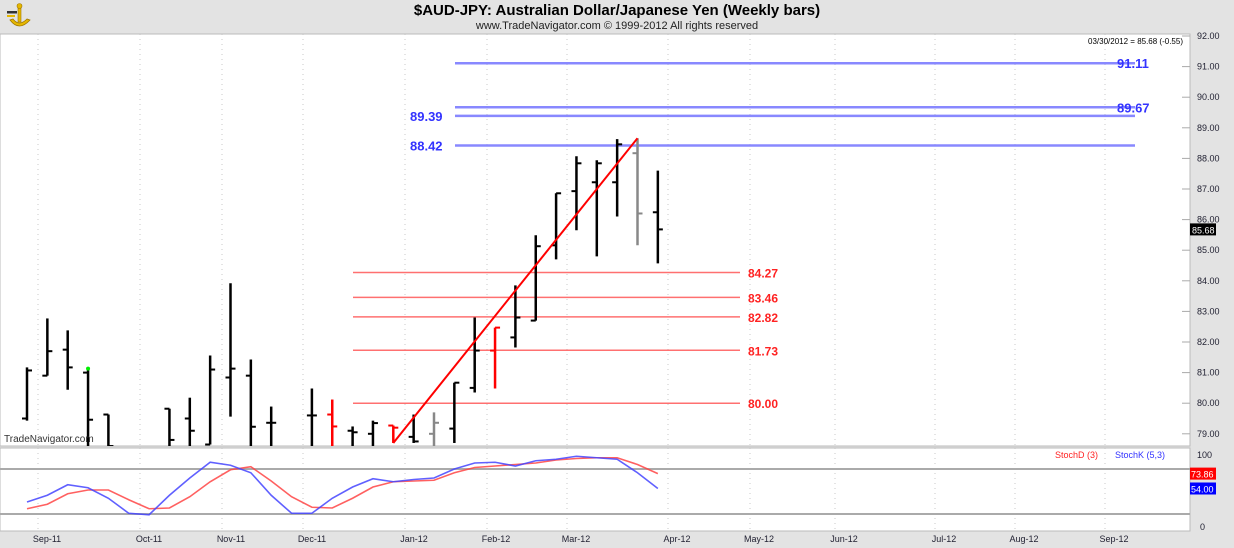 Image resolution: width=1234 pixels, height=548 pixels. What do you see at coordinates (426, 116) in the screenshot?
I see `fib-level-blue-label: 89.39` at bounding box center [426, 116].